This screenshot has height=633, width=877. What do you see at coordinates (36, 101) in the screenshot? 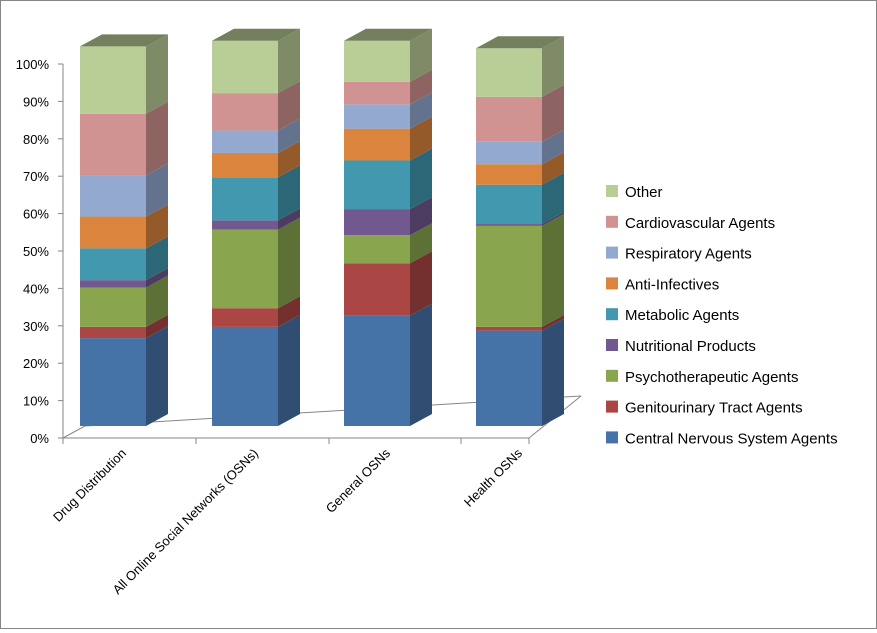
I see `y-tick-label: 90%` at bounding box center [36, 101].